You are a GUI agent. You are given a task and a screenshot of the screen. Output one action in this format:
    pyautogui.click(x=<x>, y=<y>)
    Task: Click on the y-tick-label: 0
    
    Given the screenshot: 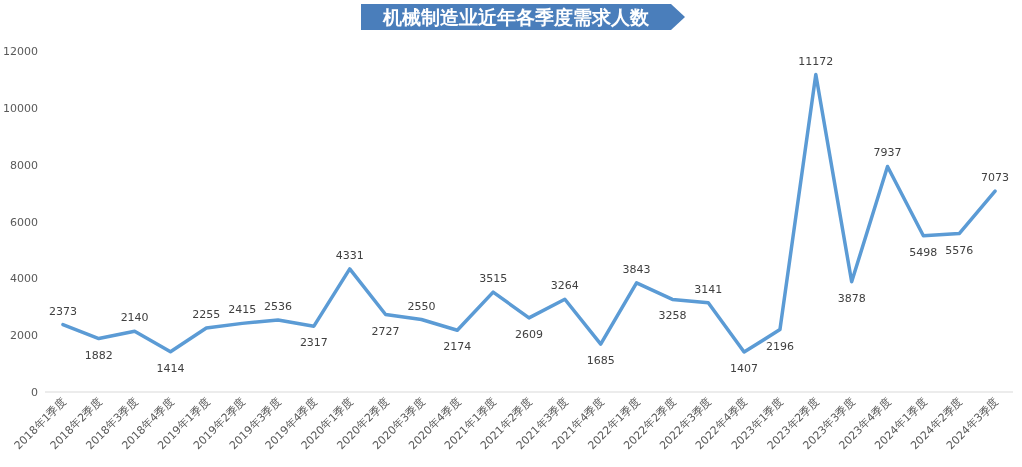 What is the action you would take?
    pyautogui.click(x=34, y=392)
    